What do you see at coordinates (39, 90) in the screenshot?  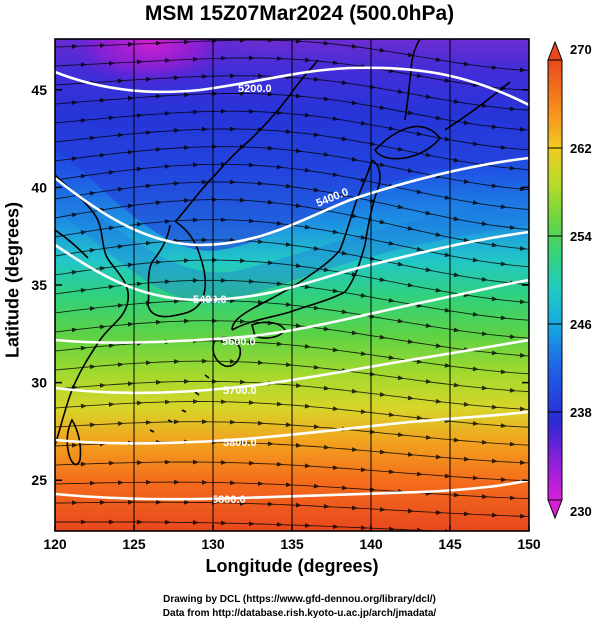 I see `y-tick-label: 45` at bounding box center [39, 90].